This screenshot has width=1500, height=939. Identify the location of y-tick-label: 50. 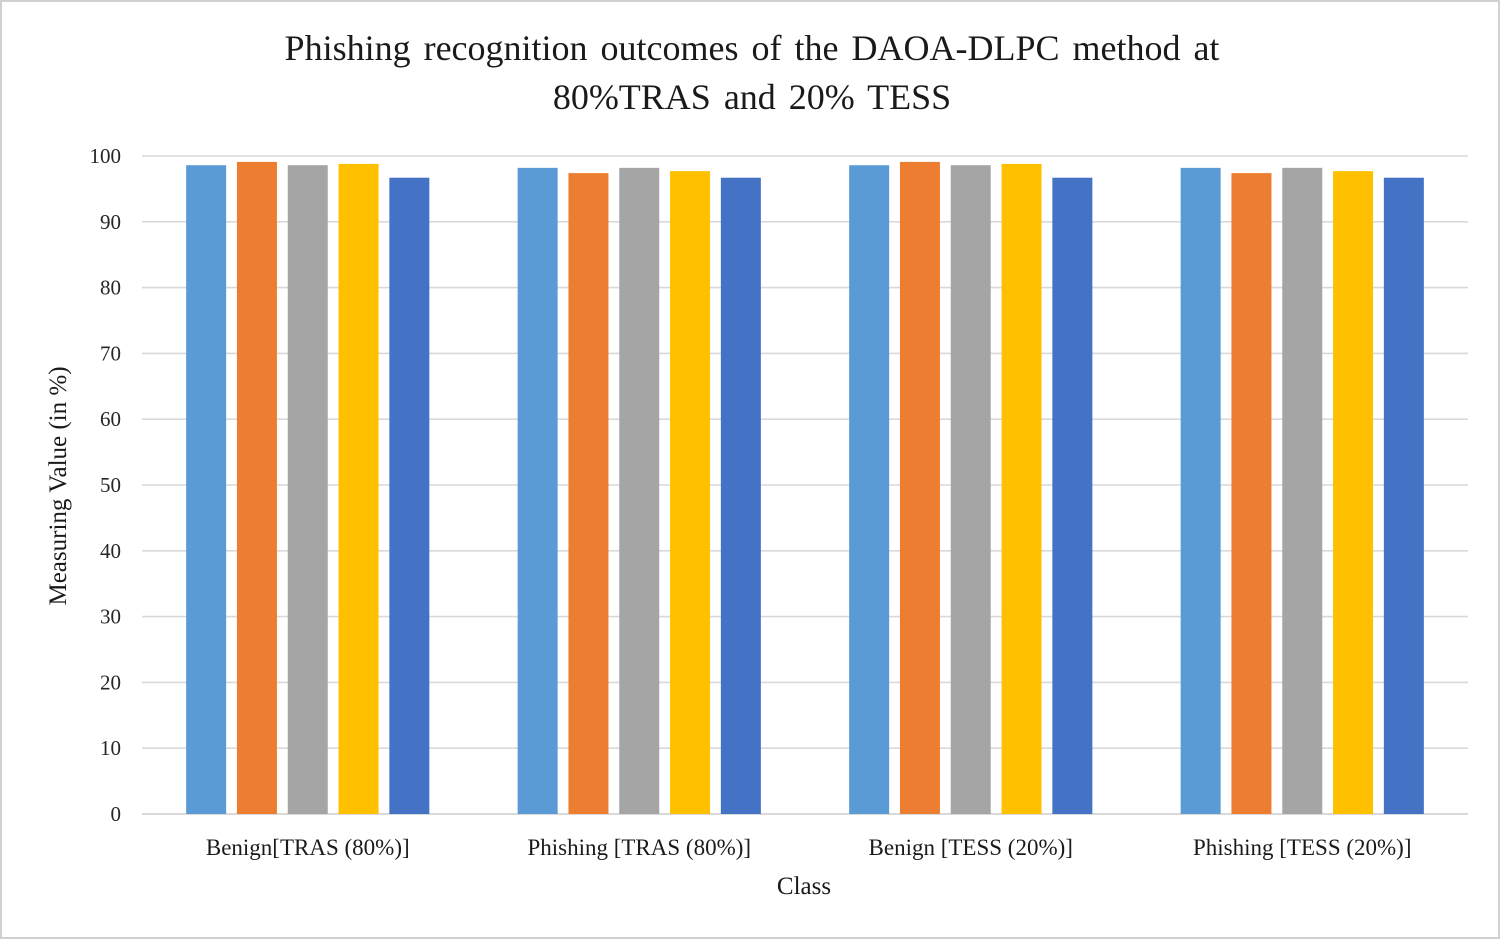
(110, 485).